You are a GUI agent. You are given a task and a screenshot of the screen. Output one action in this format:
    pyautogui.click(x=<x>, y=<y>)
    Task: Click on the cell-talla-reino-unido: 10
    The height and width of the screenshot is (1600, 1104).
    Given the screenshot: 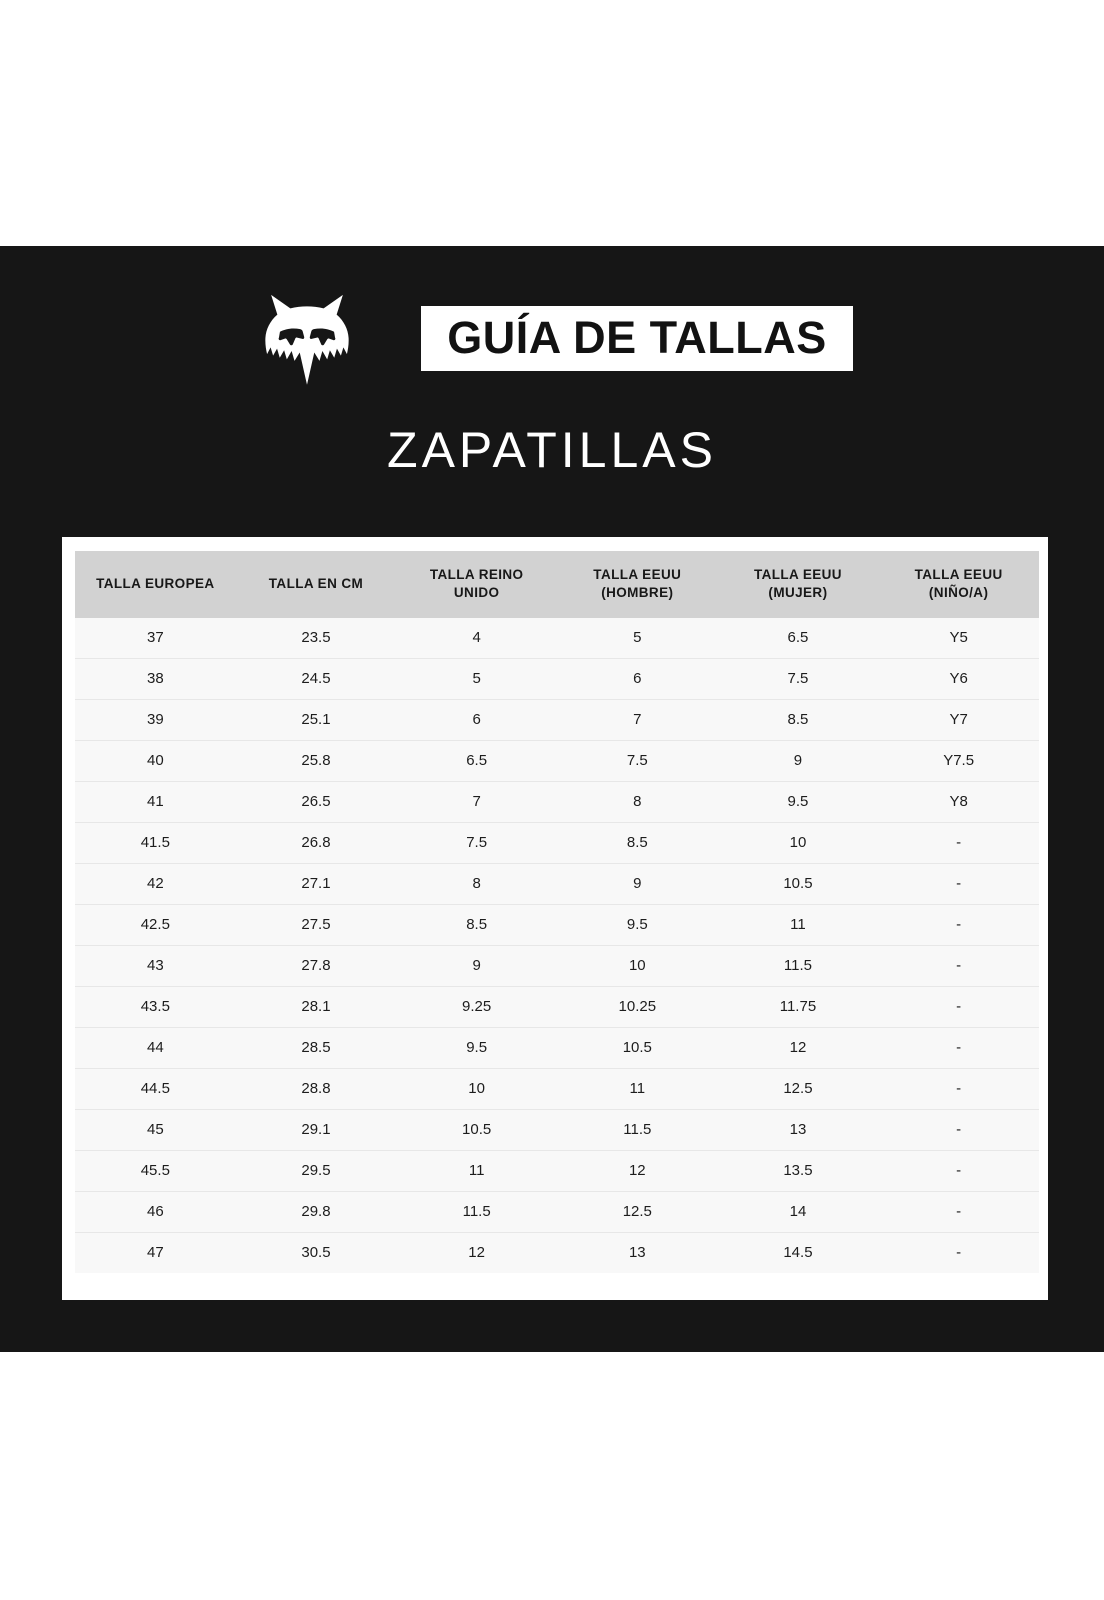 What is the action you would take?
    pyautogui.click(x=476, y=1088)
    